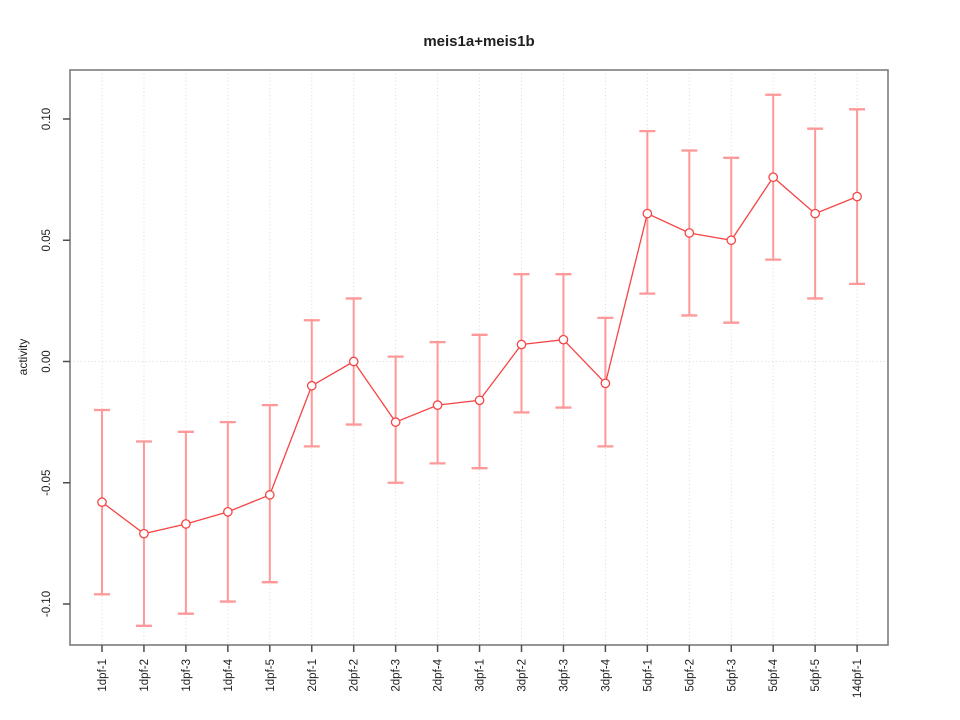  Describe the element at coordinates (523, 675) in the screenshot. I see `x-tick-label: 3dpf-2` at that location.